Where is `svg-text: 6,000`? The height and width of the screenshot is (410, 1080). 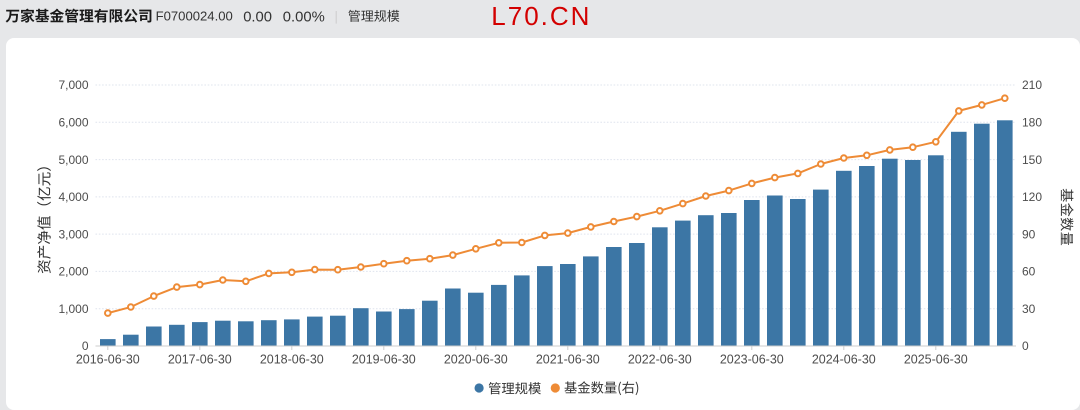
svg-text: 6,000 is located at coordinates (73, 122).